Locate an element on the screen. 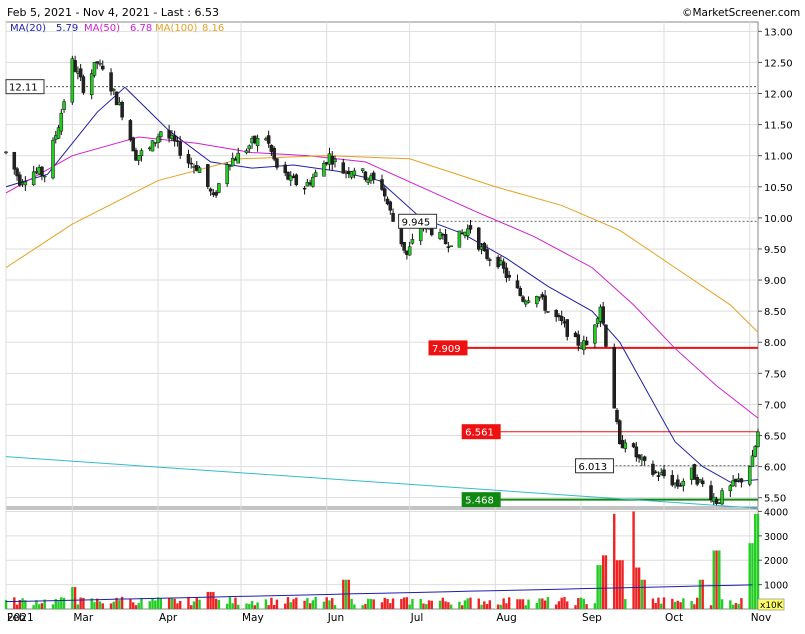 Image resolution: width=805 pixels, height=634 pixels. x-tick-label: Nov is located at coordinates (761, 618).